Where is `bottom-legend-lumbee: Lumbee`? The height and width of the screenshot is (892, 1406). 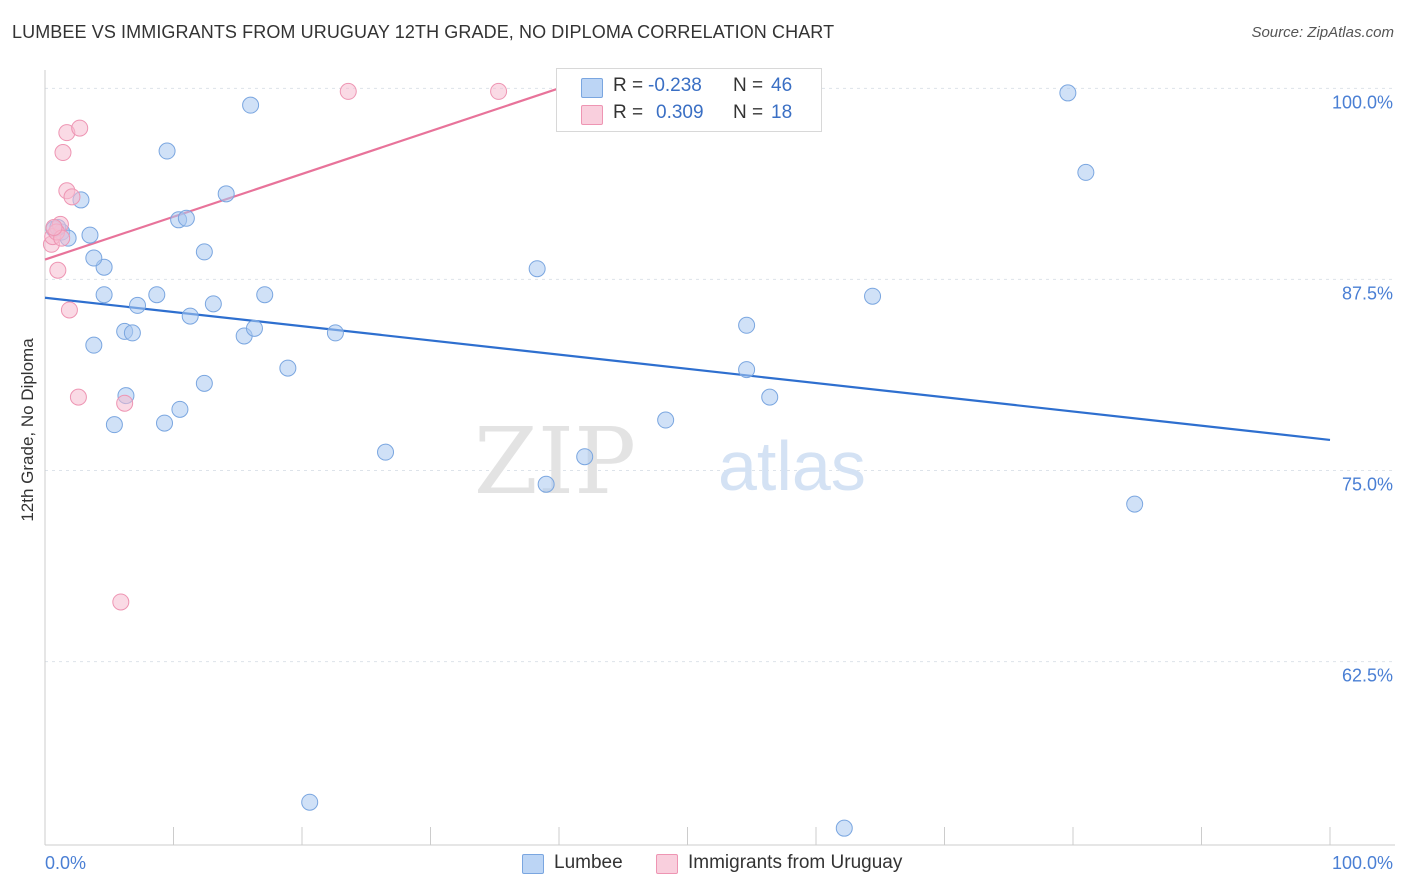 bottom-legend-lumbee: Lumbee is located at coordinates (582, 864).